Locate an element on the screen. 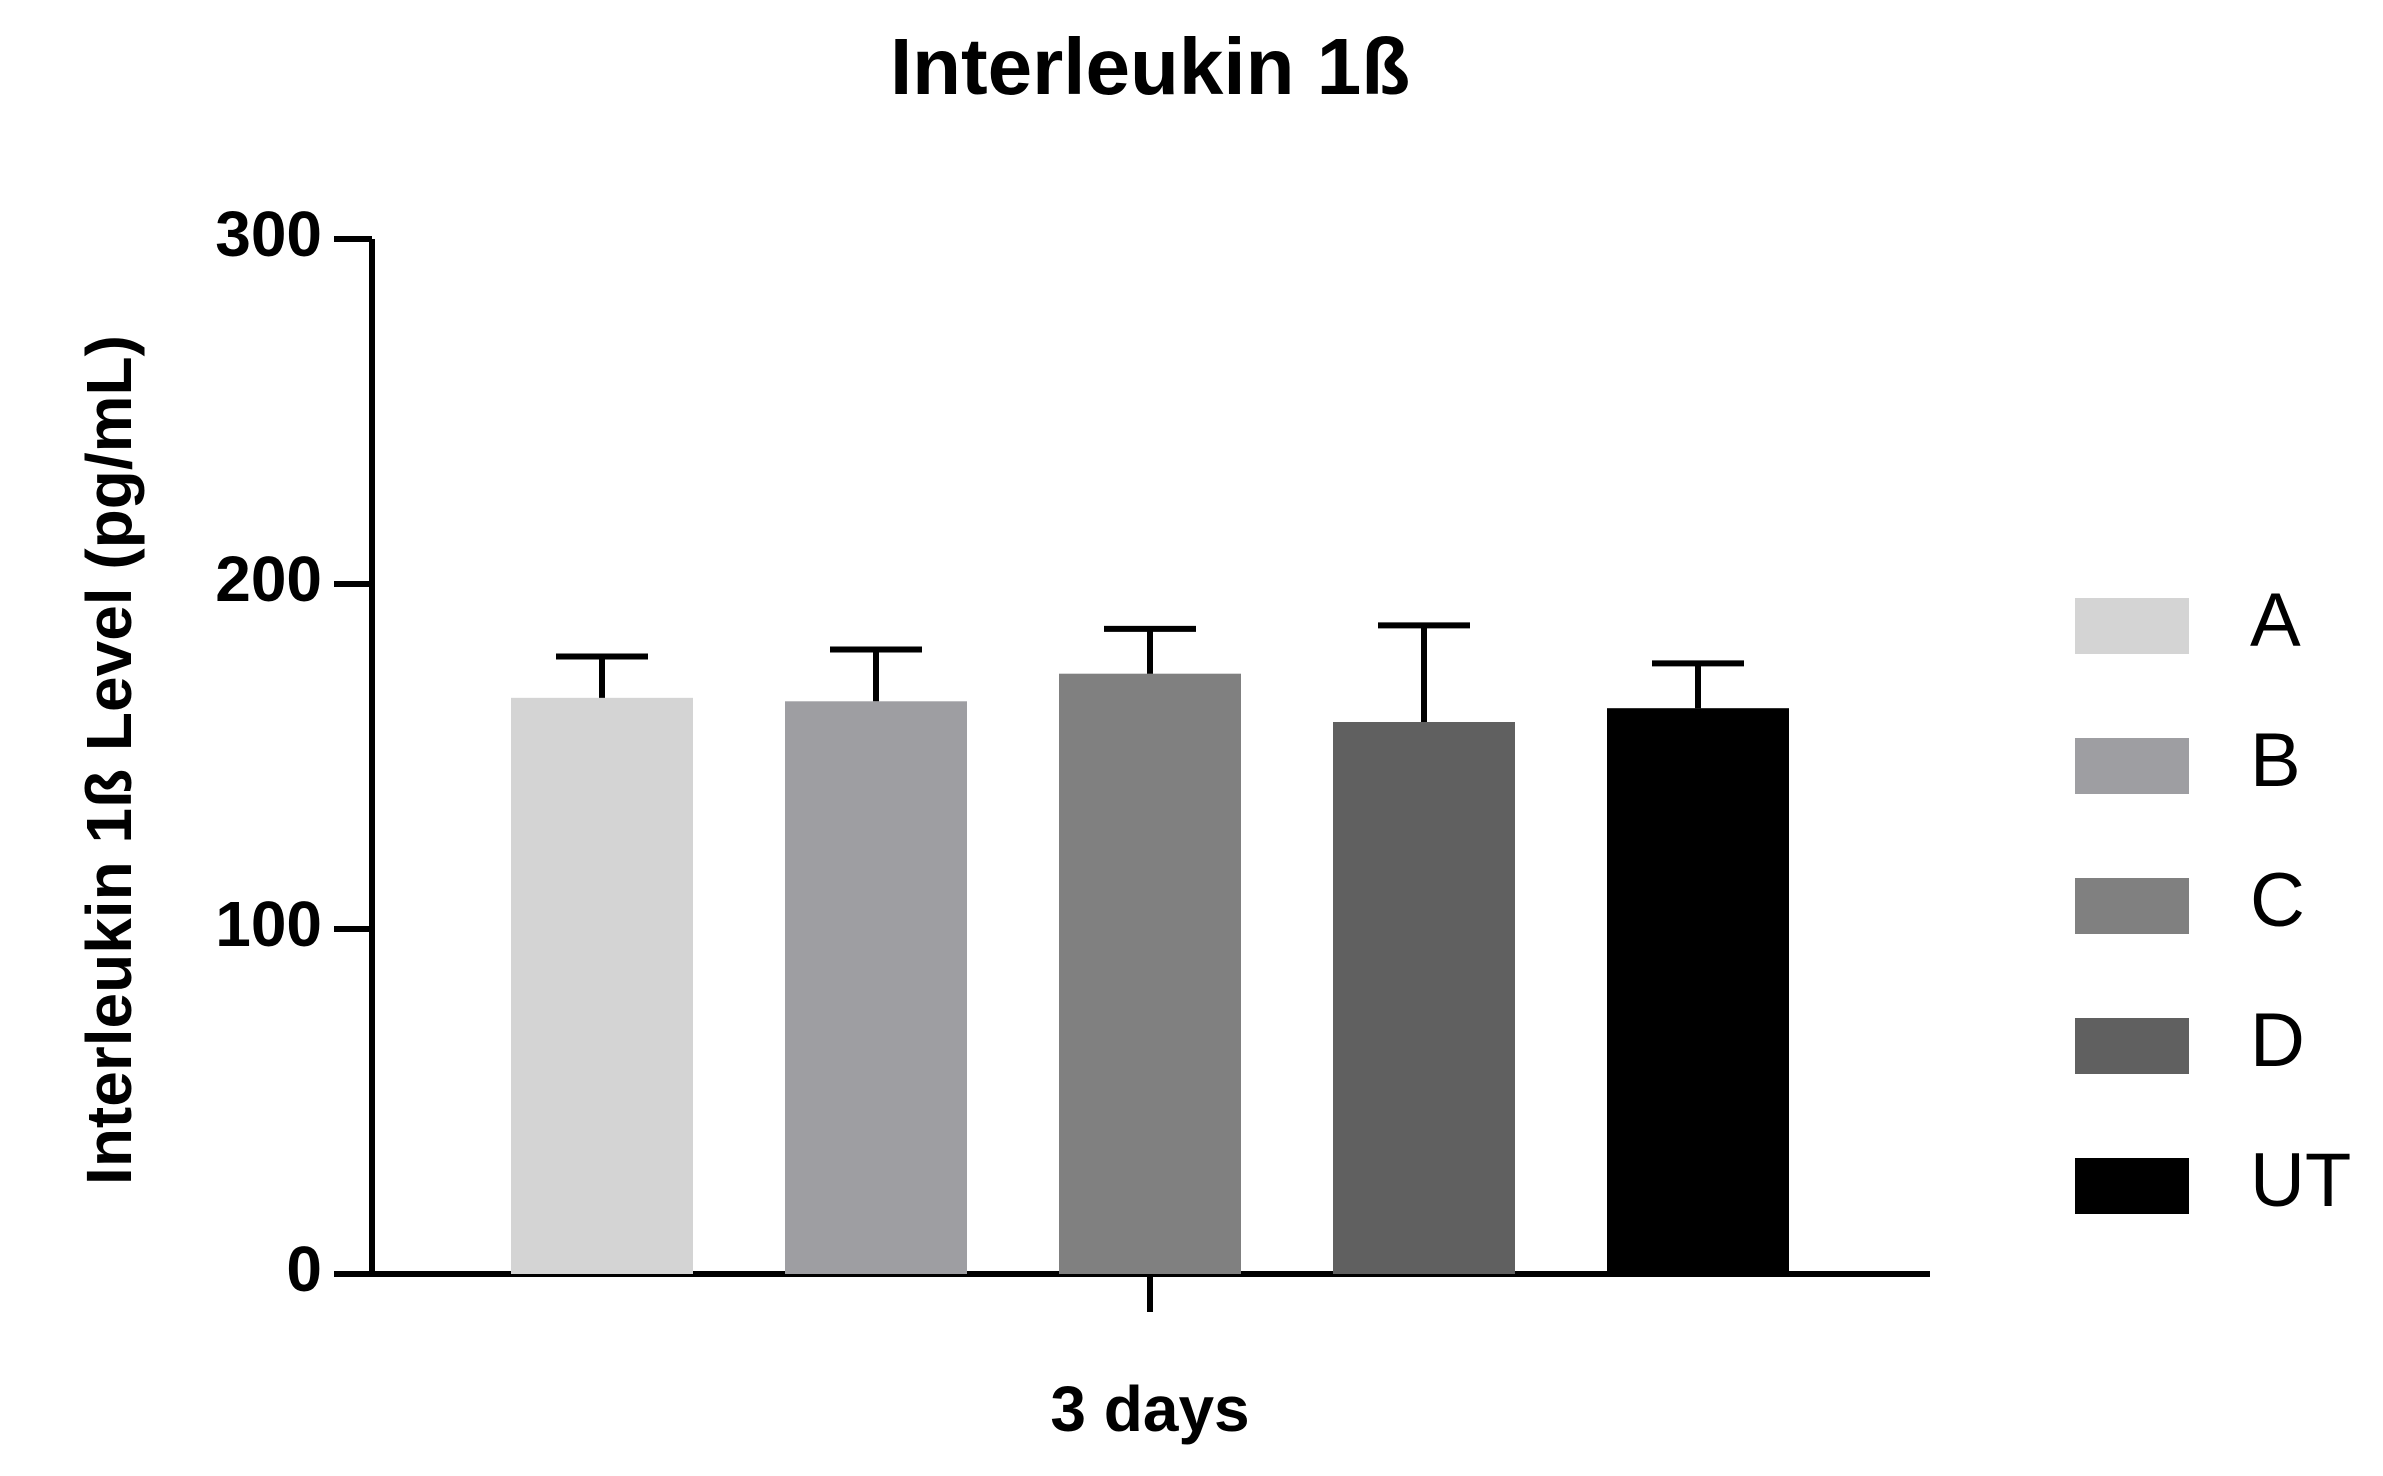 The image size is (2383, 1476). legend-label: B is located at coordinates (2275, 760).